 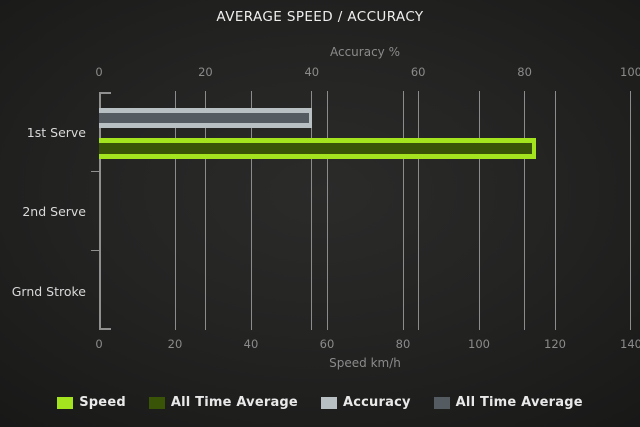 What do you see at coordinates (102, 402) in the screenshot?
I see `legend-label-speed: Speed` at bounding box center [102, 402].